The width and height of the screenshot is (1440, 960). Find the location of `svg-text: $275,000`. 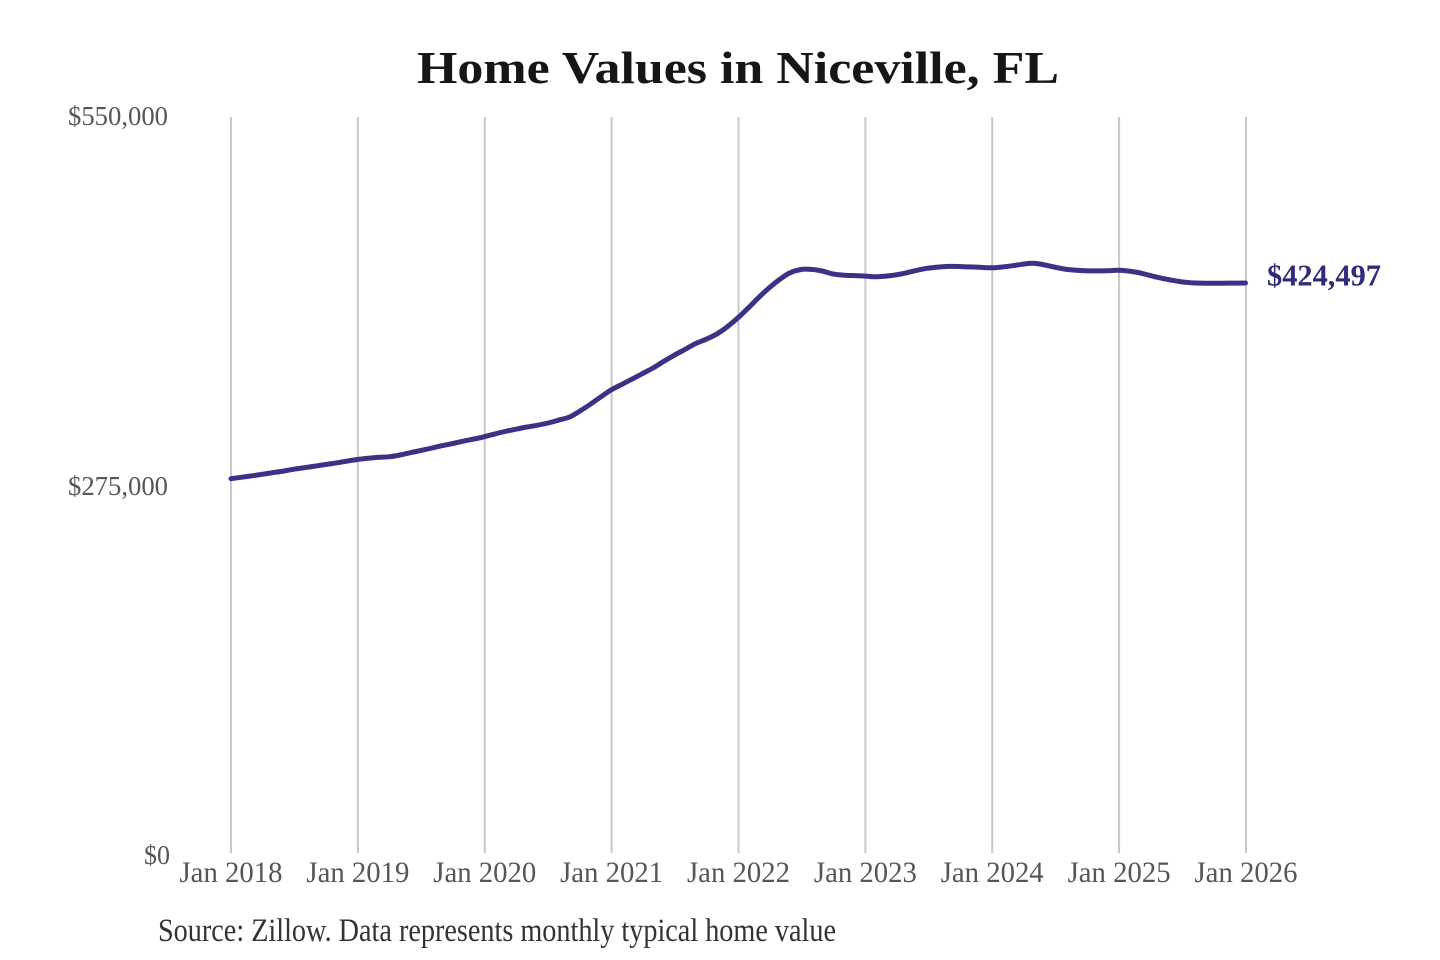

svg-text: $275,000 is located at coordinates (118, 486).